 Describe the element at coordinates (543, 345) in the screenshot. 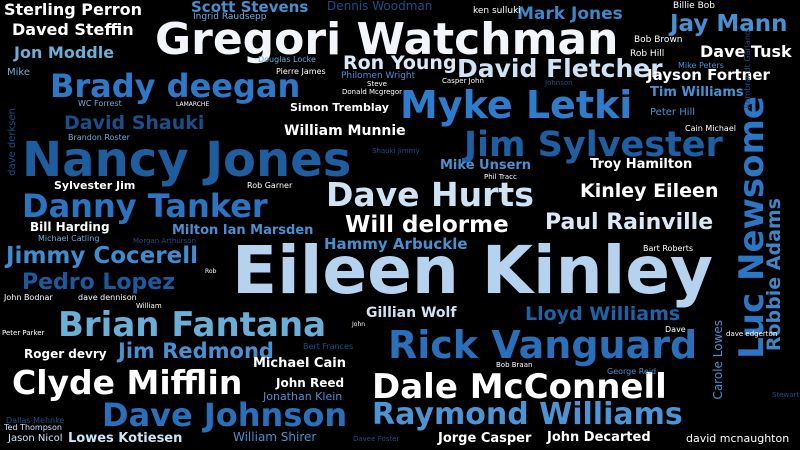

I see `cloud-word-rick-vanguard: Rick Vanguard` at that location.